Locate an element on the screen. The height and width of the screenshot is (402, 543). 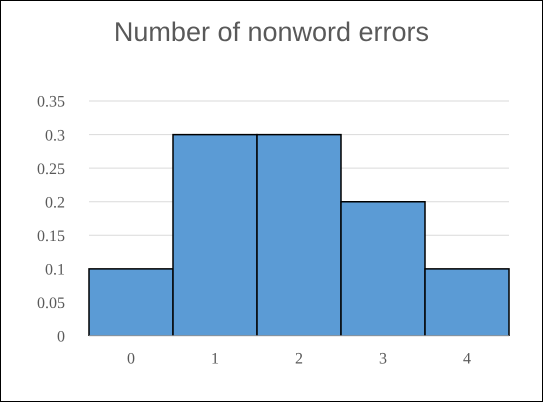
x-tick-label: 4 is located at coordinates (467, 359).